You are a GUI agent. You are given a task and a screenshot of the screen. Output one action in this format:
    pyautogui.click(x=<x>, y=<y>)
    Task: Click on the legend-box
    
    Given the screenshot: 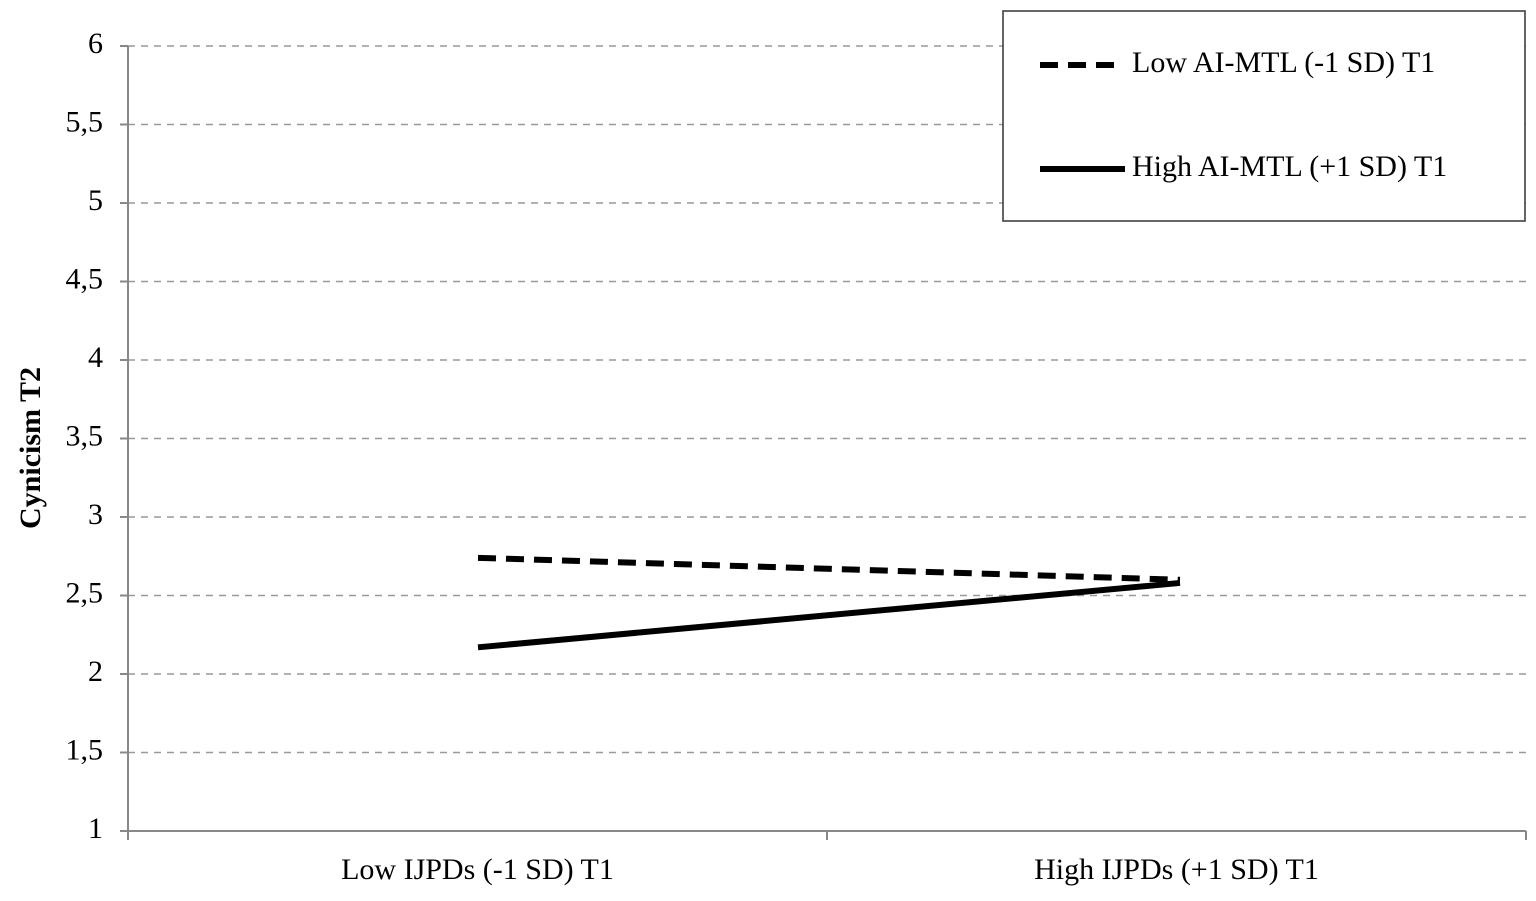 What is the action you would take?
    pyautogui.click(x=1264, y=116)
    